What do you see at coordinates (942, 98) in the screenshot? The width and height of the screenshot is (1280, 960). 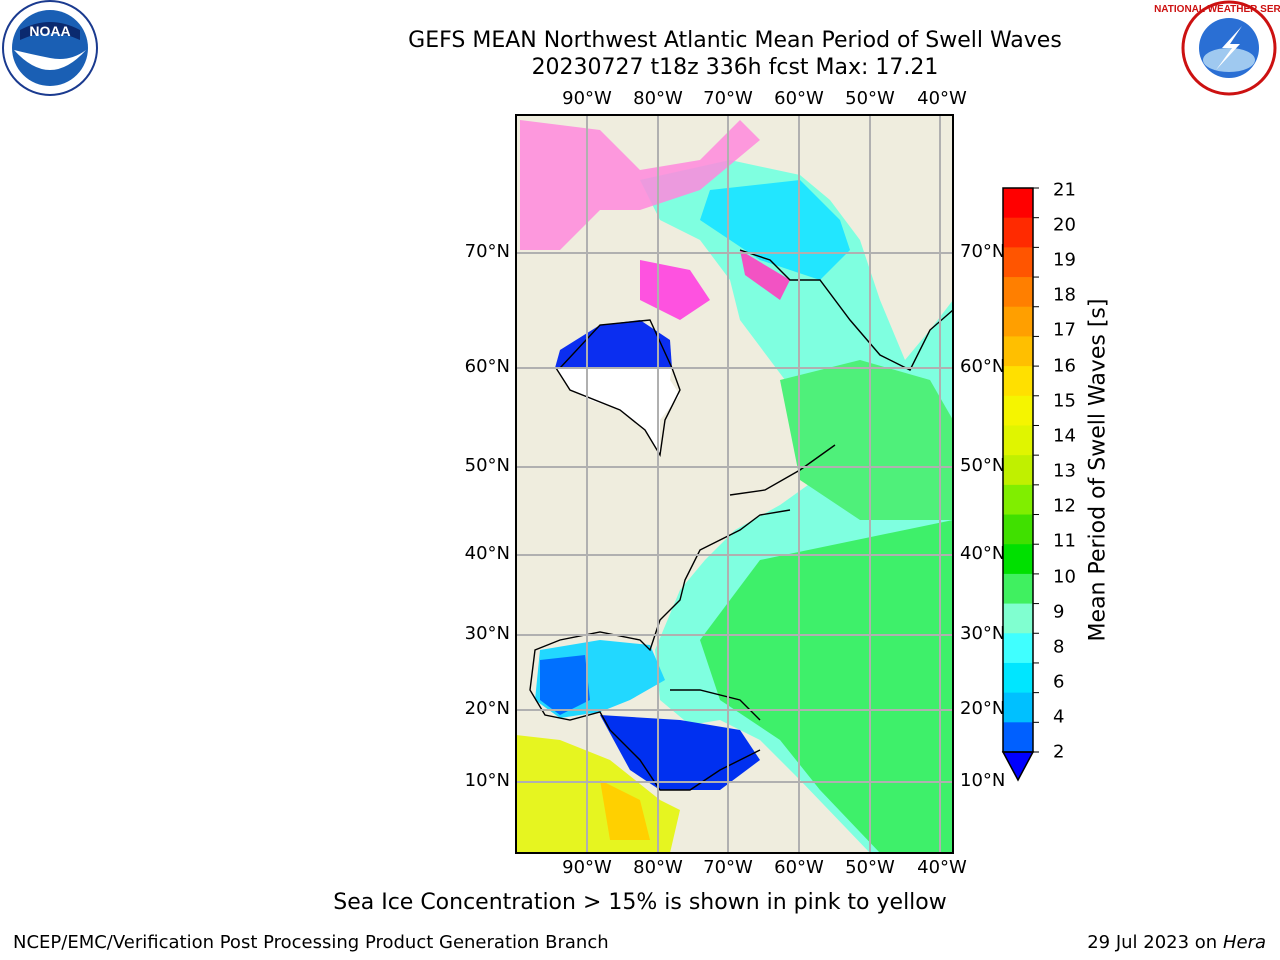 I see `lon-label-top: 40°W` at bounding box center [942, 98].